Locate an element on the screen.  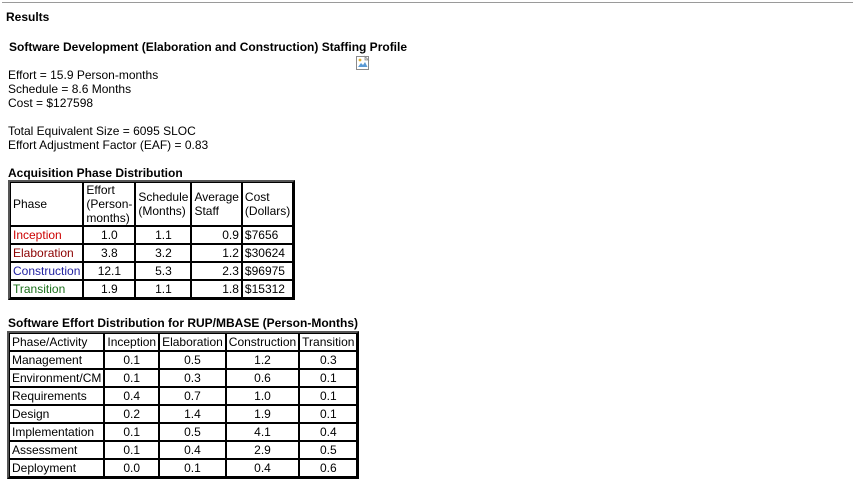
elaboration-value: 0.1 is located at coordinates (192, 468).